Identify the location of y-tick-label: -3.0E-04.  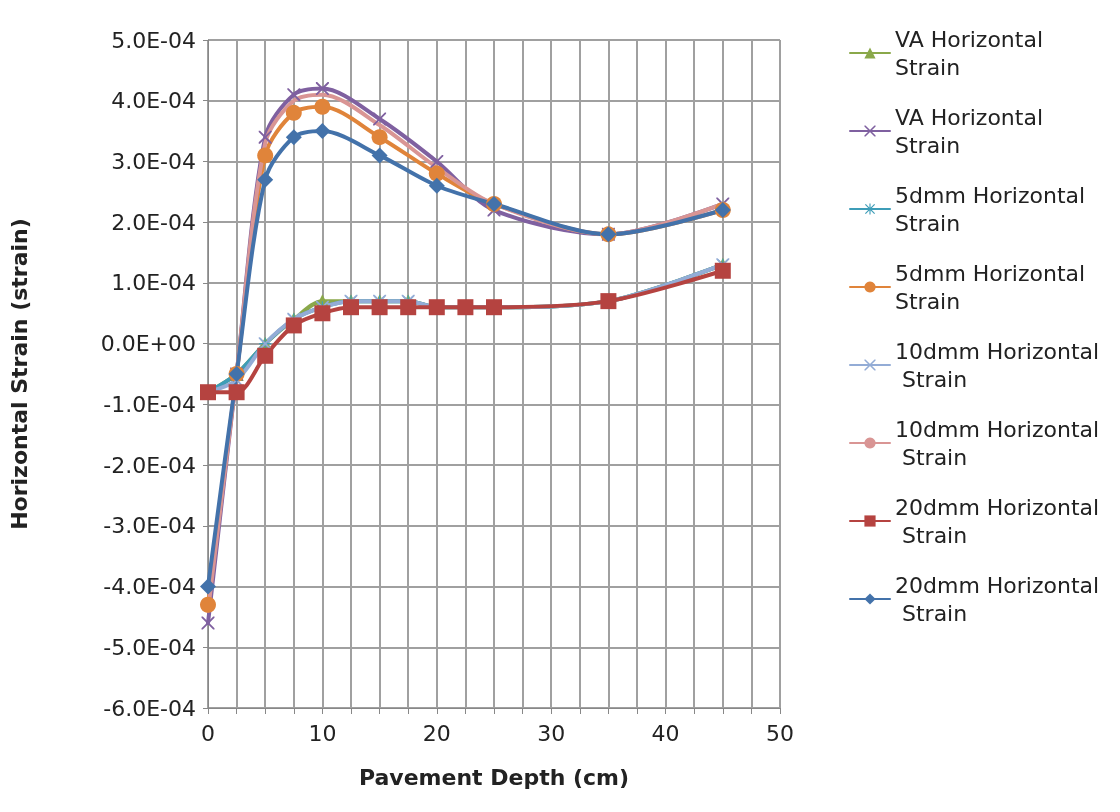
(149, 526).